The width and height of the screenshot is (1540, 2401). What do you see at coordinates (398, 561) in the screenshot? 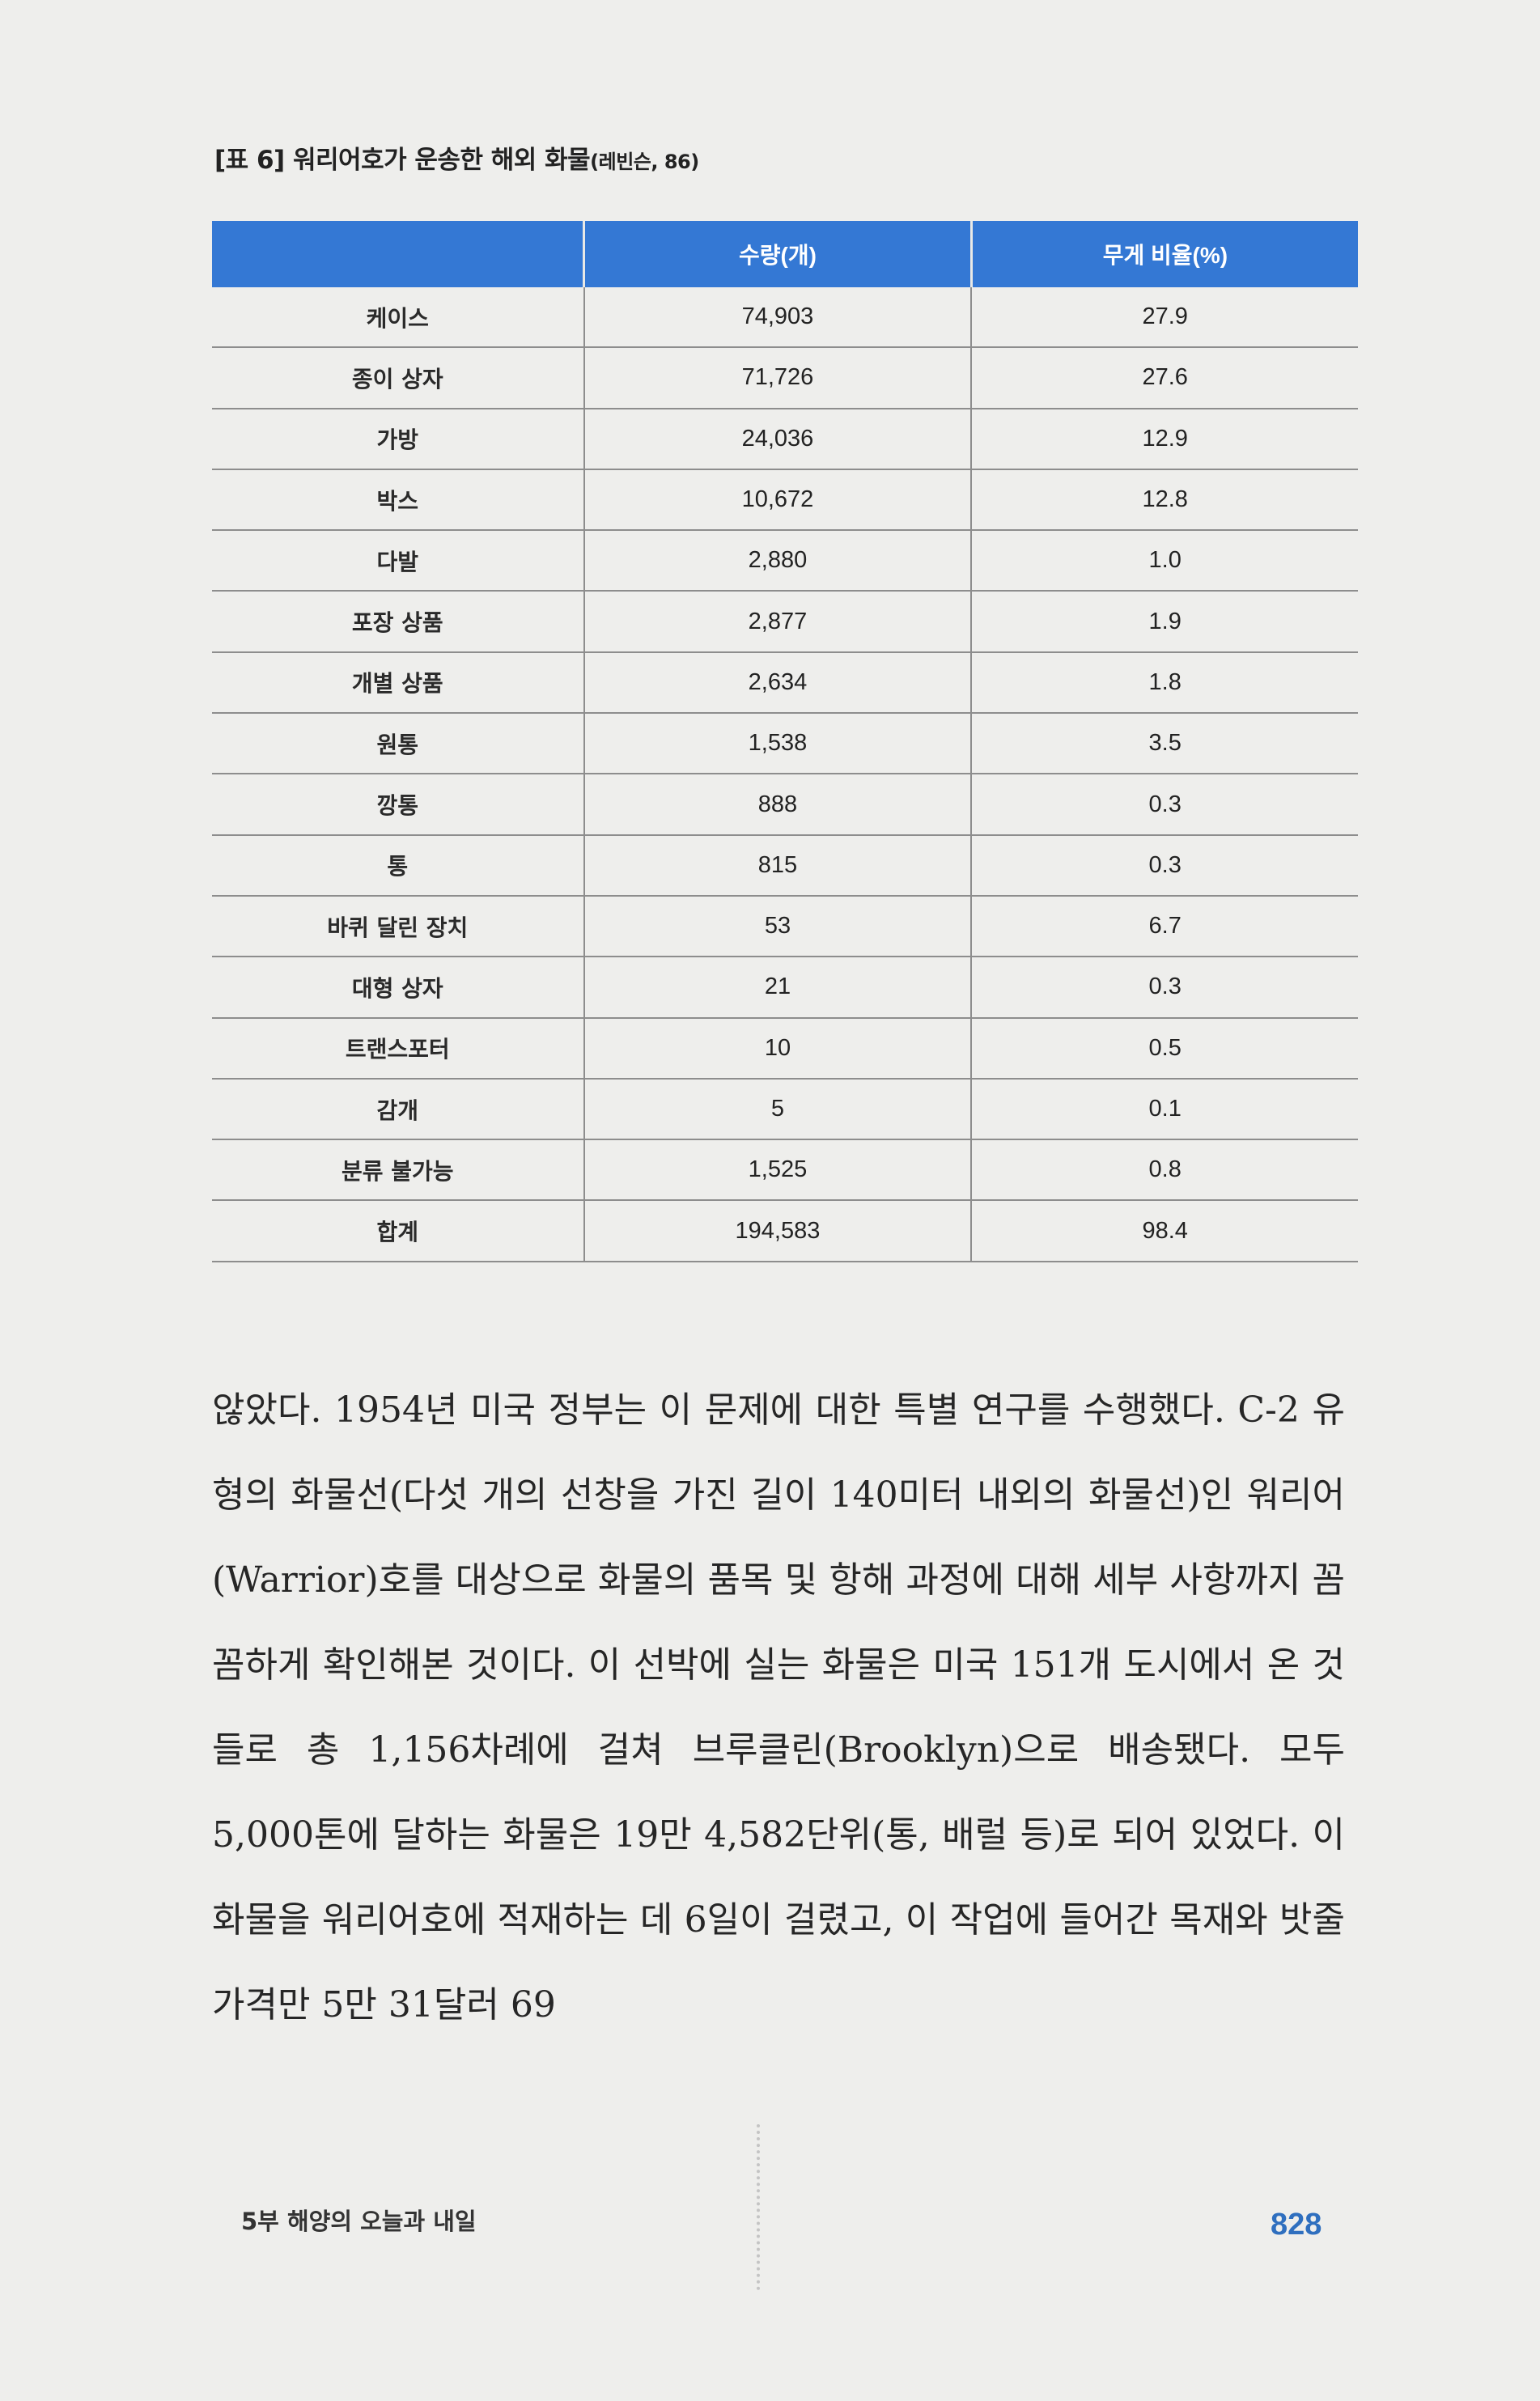
I see `cell-item: 다발` at bounding box center [398, 561].